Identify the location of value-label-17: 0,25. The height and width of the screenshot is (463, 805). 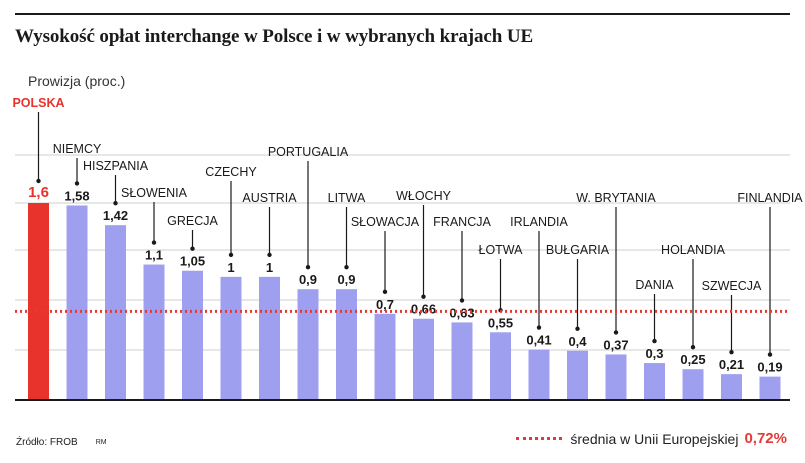
(692, 359).